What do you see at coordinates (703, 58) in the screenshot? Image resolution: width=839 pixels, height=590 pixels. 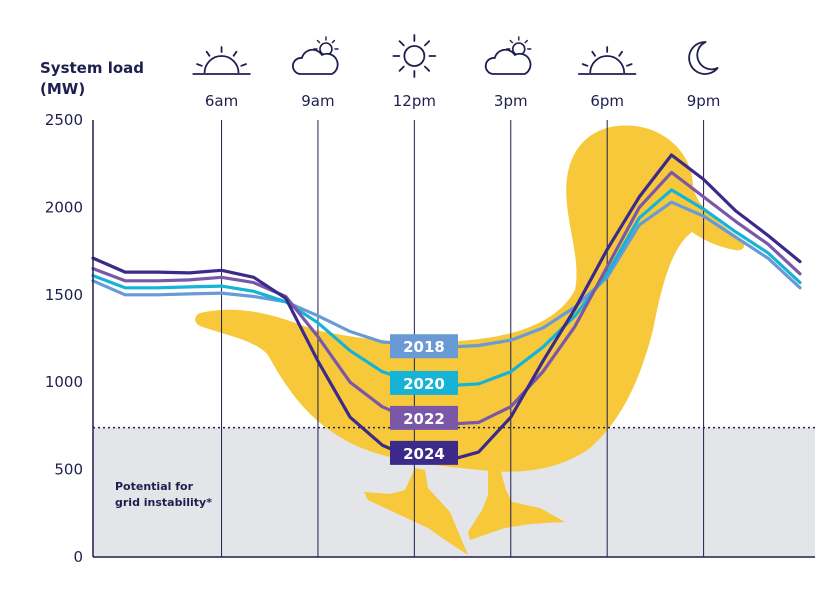 I see `moon-icon` at bounding box center [703, 58].